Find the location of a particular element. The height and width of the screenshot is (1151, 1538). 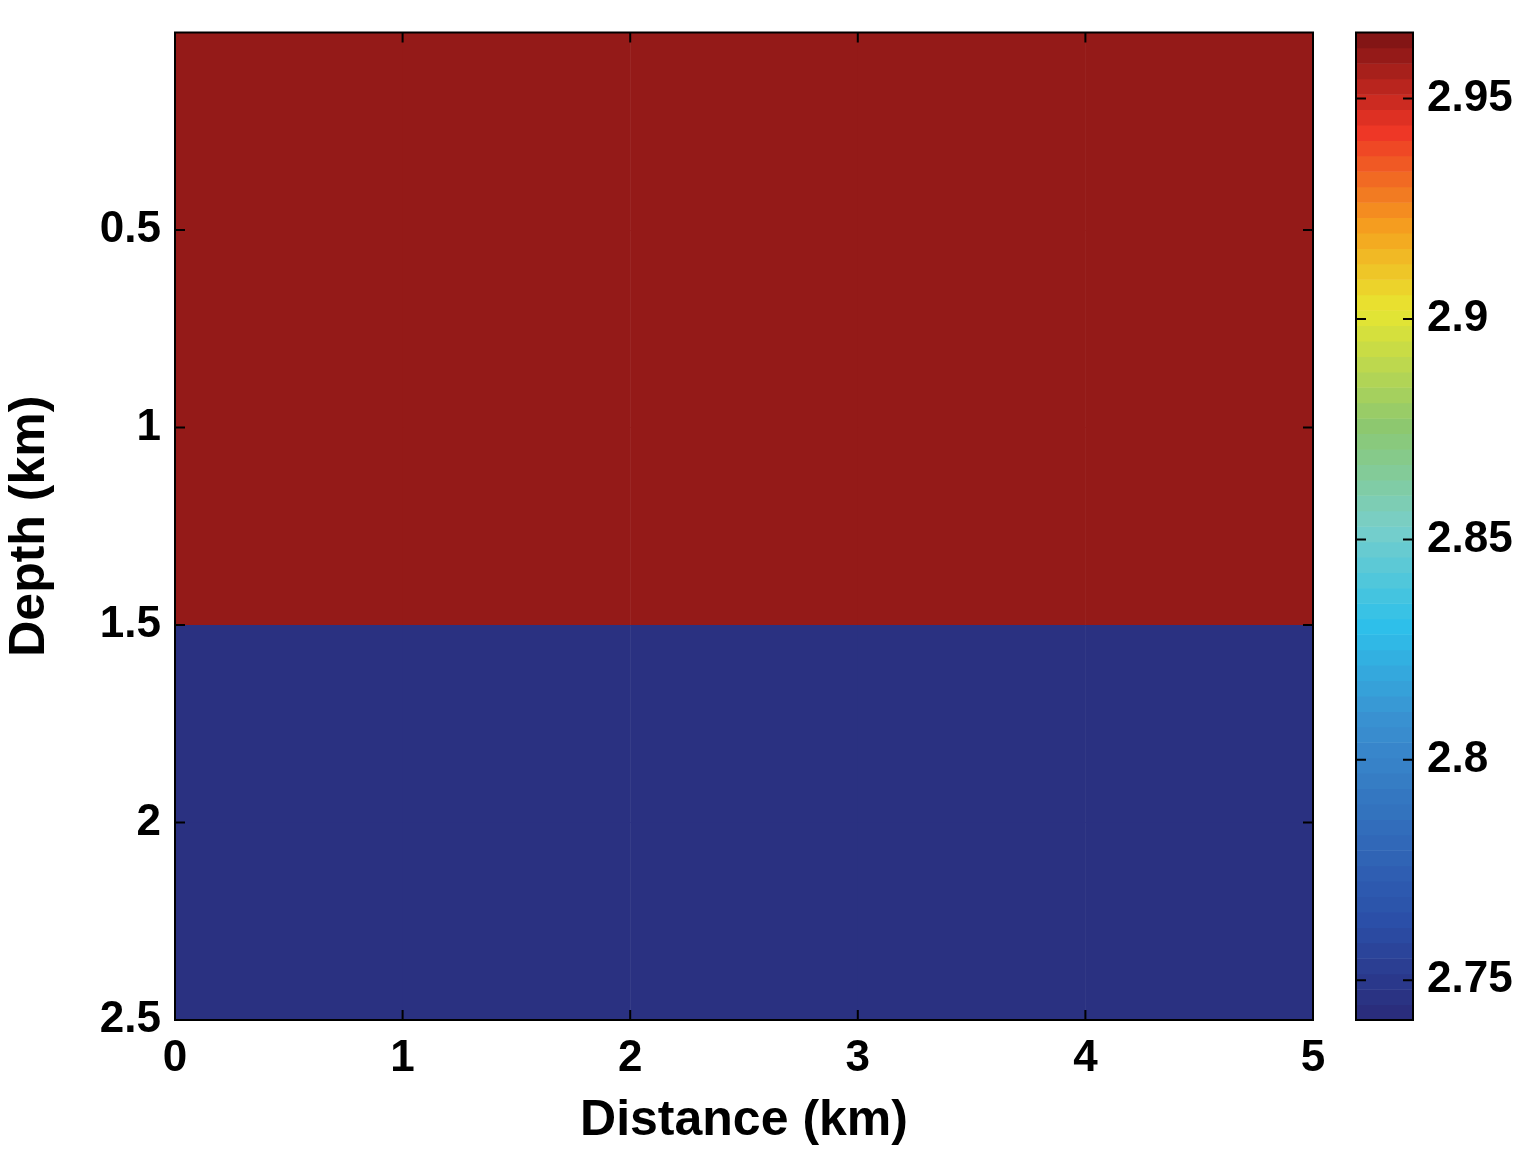

y-tick-label: 2.5 is located at coordinates (130, 1017).